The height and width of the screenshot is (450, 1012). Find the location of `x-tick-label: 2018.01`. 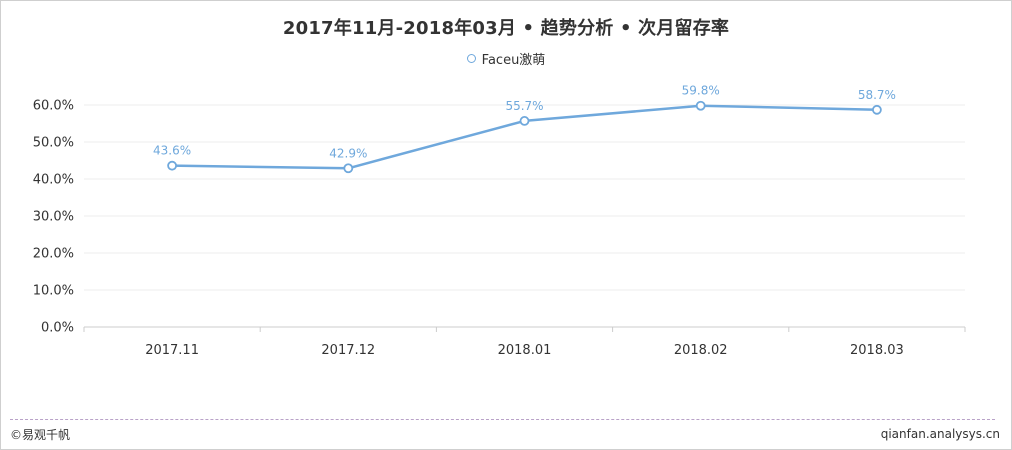

x-tick-label: 2018.01 is located at coordinates (525, 350).